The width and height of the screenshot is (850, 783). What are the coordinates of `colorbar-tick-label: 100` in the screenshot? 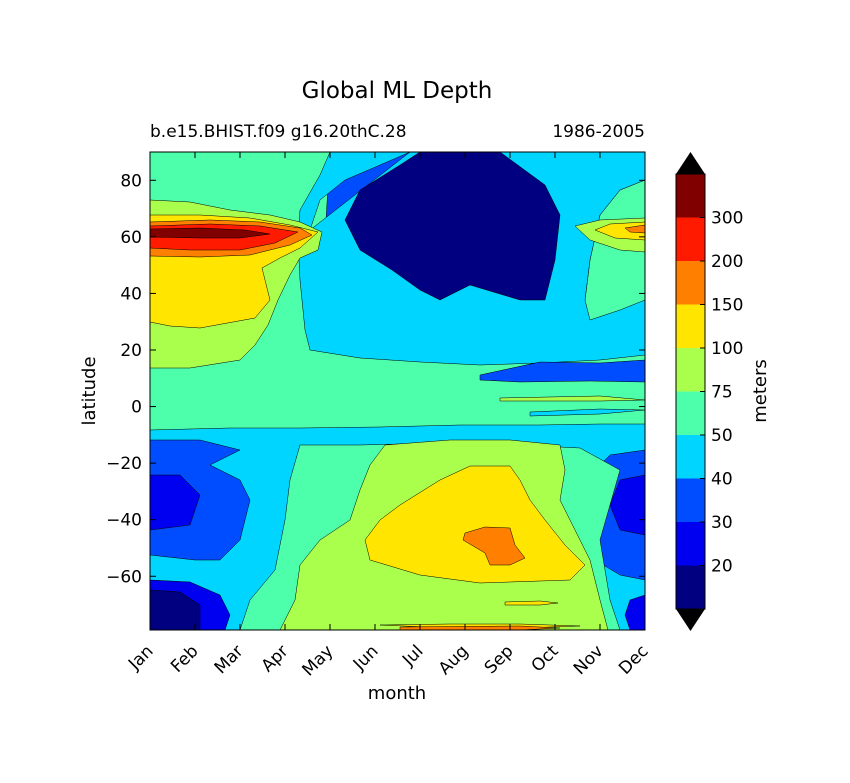 It's located at (727, 349).